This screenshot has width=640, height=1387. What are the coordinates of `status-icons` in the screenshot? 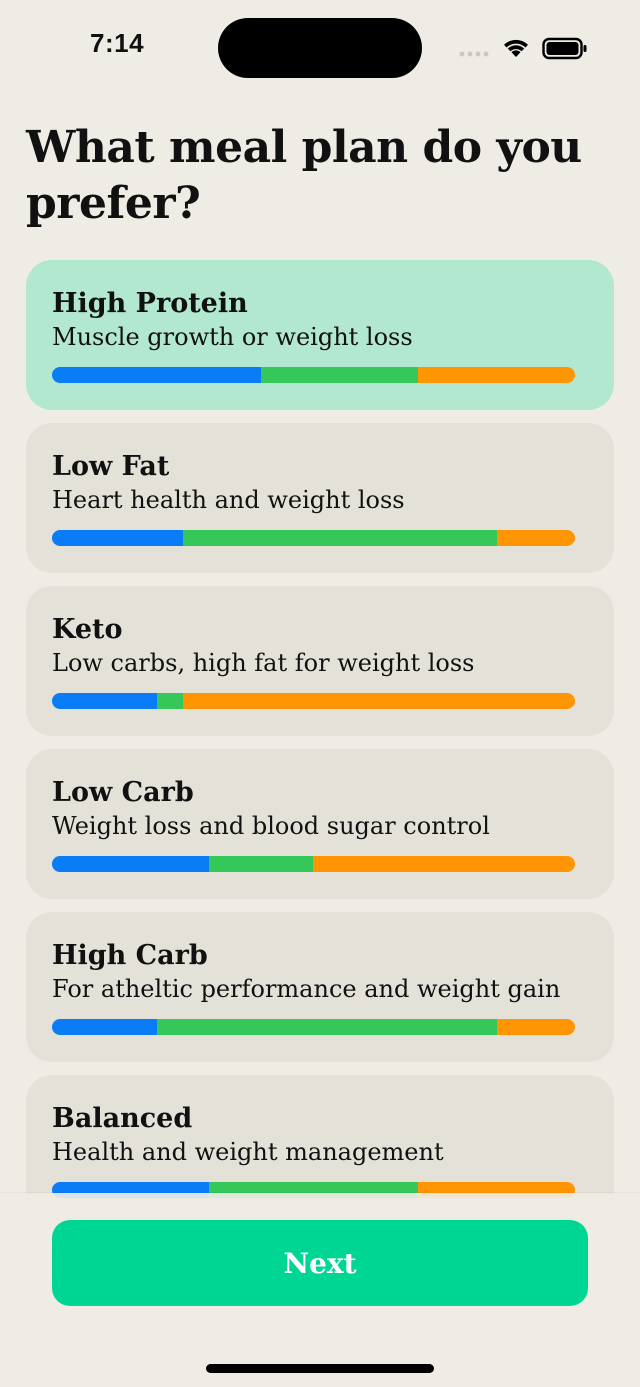 It's located at (528, 48).